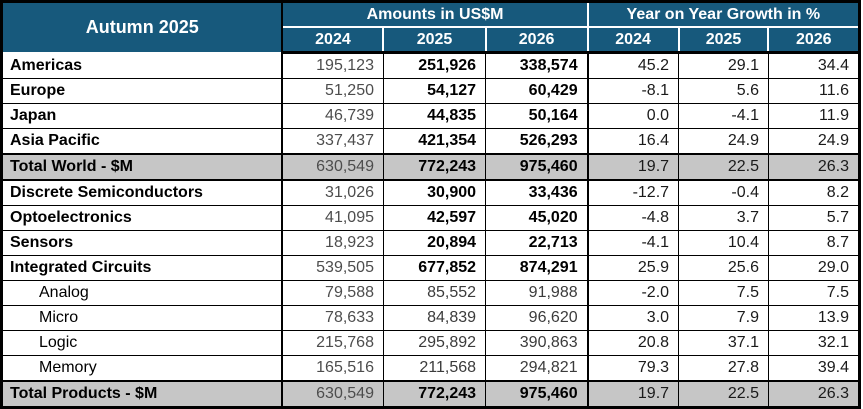 This screenshot has height=409, width=863. I want to click on amounts-year-2025-header: 2025, so click(434, 40).